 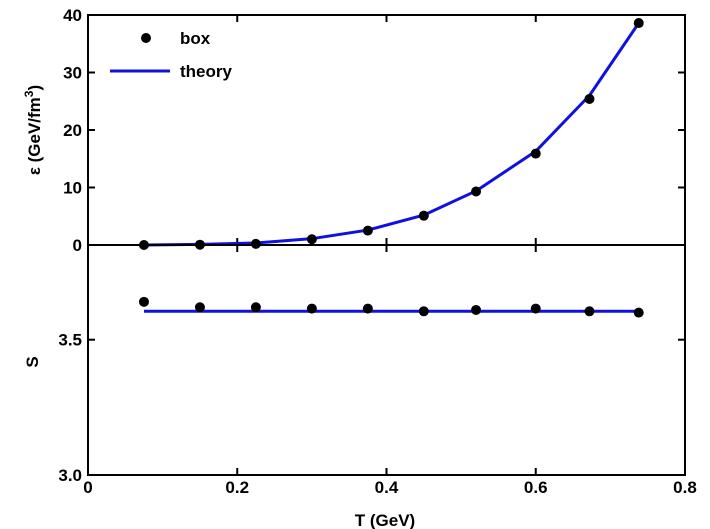 I want to click on top-y-tick-label: 40, so click(x=72, y=15).